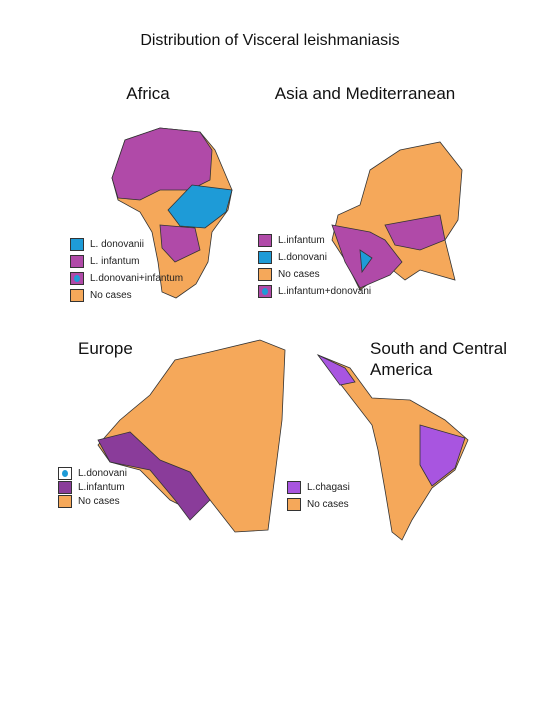 The image size is (540, 720). Describe the element at coordinates (105, 348) in the screenshot. I see `panel-title: Europe` at that location.